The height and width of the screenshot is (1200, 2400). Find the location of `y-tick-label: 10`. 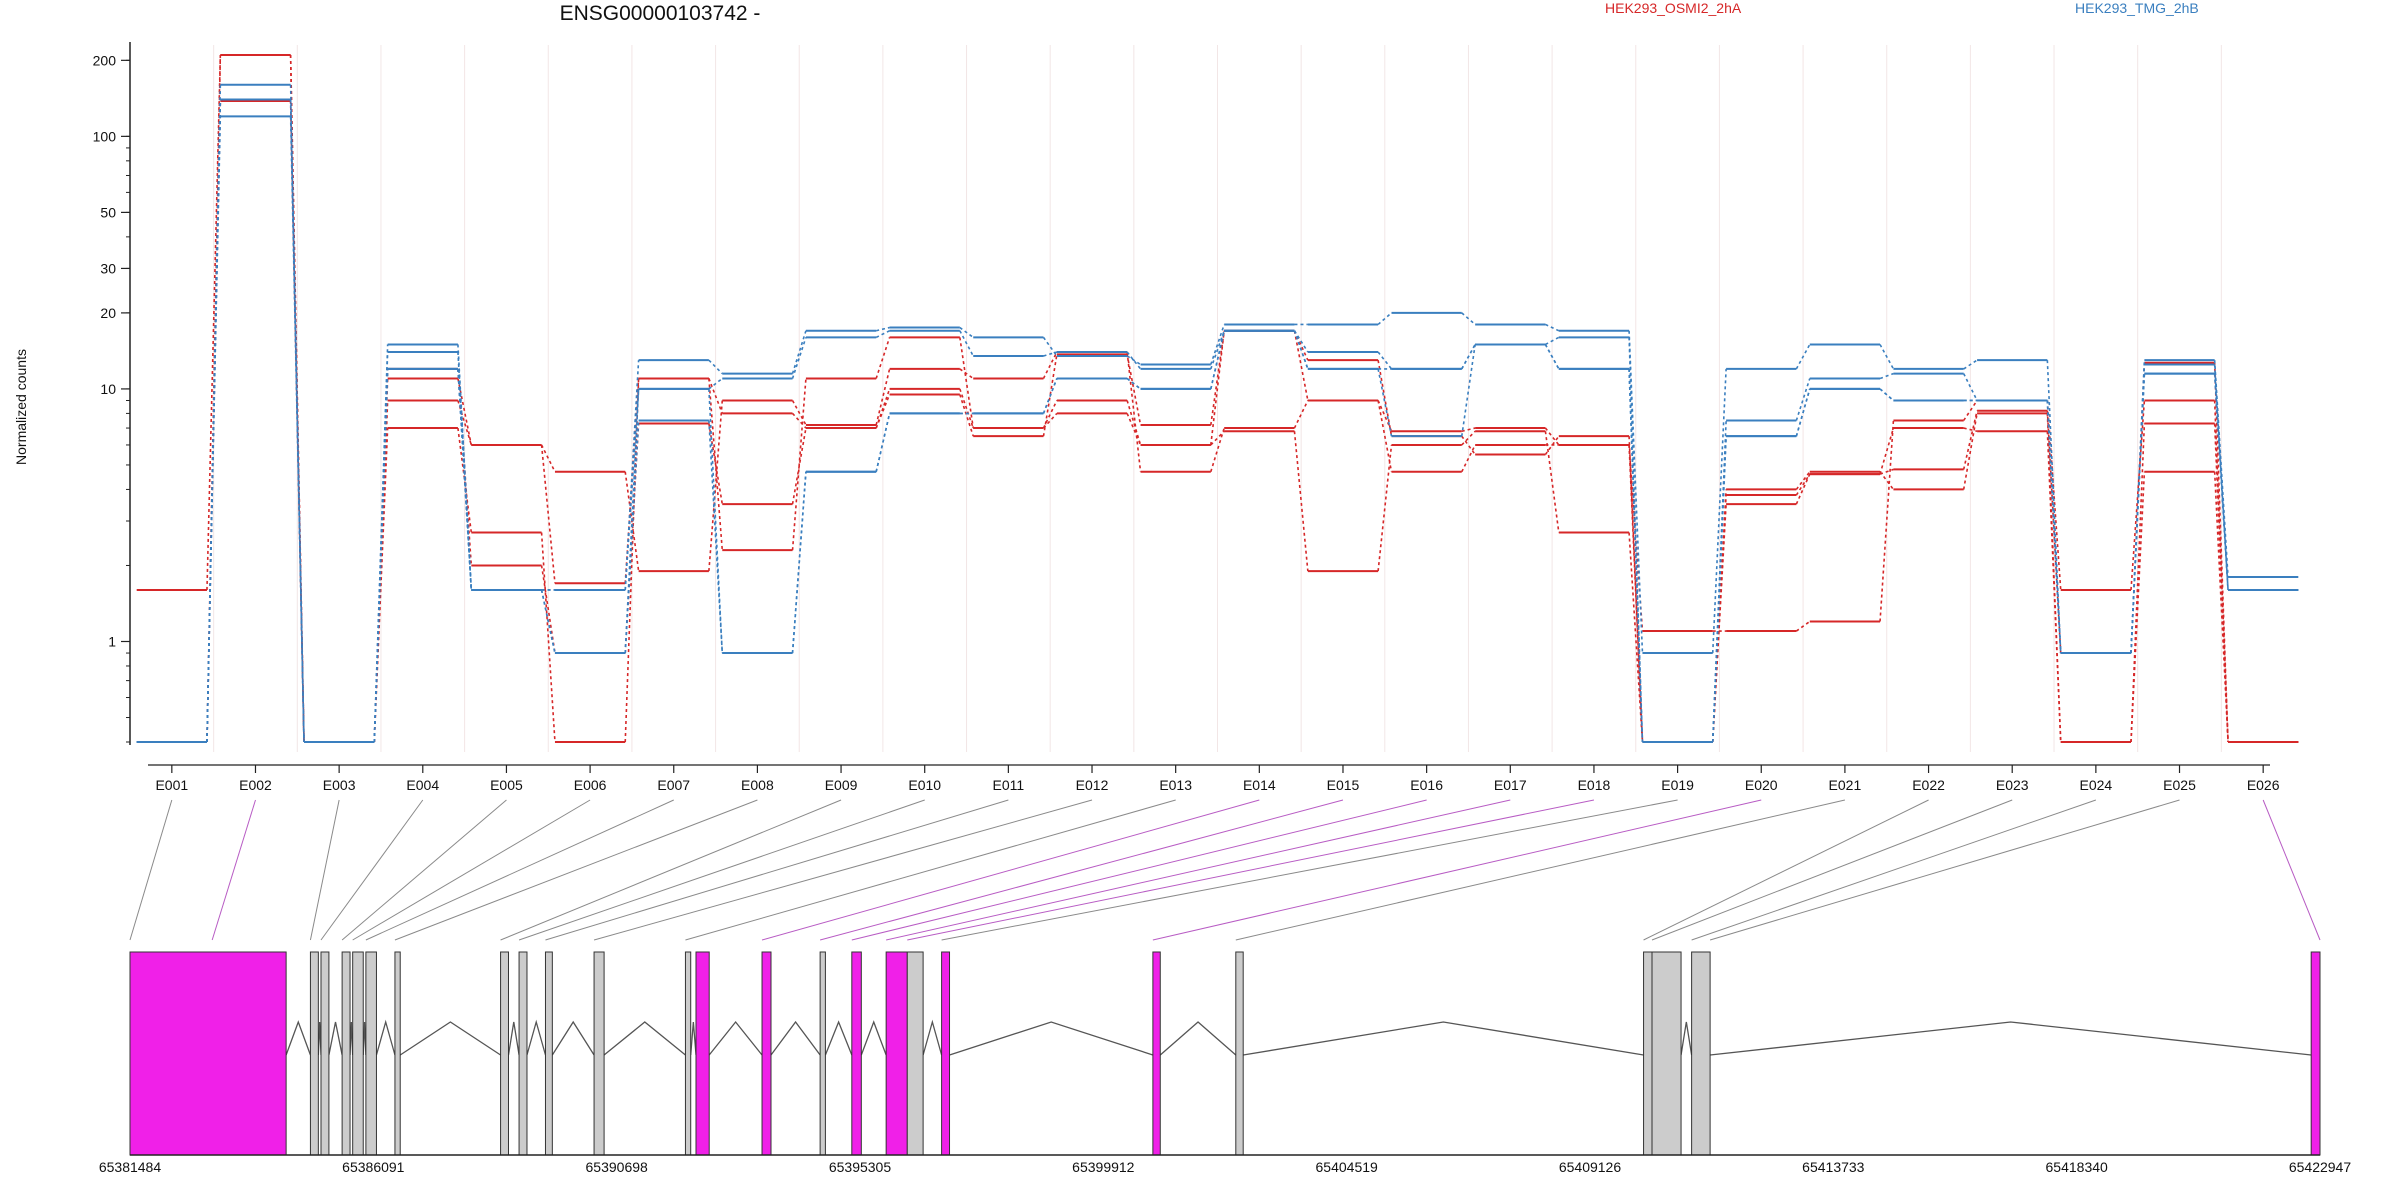

y-tick-label: 10 is located at coordinates (108, 389).